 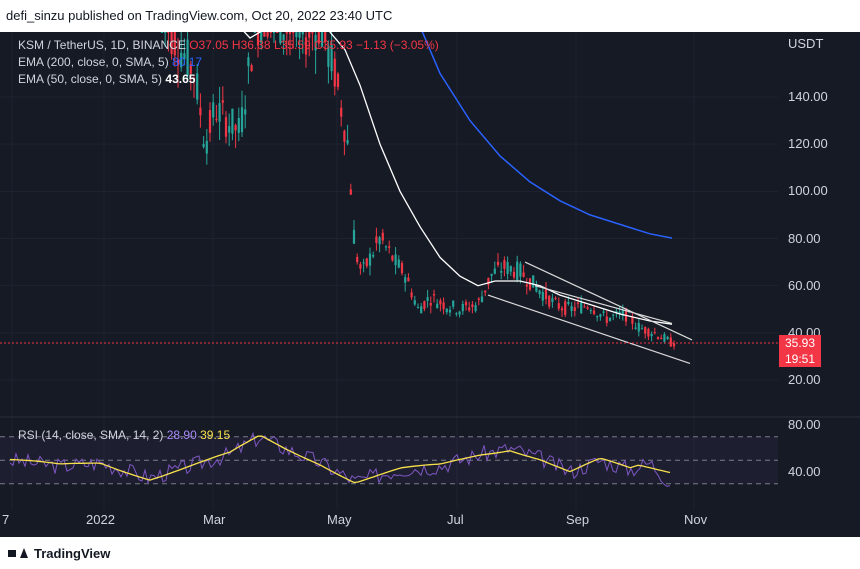 What do you see at coordinates (124, 435) in the screenshot?
I see `legend-rsi-row: RSI (14, close, SMA, 14, 2) 28.90 39.15` at bounding box center [124, 435].